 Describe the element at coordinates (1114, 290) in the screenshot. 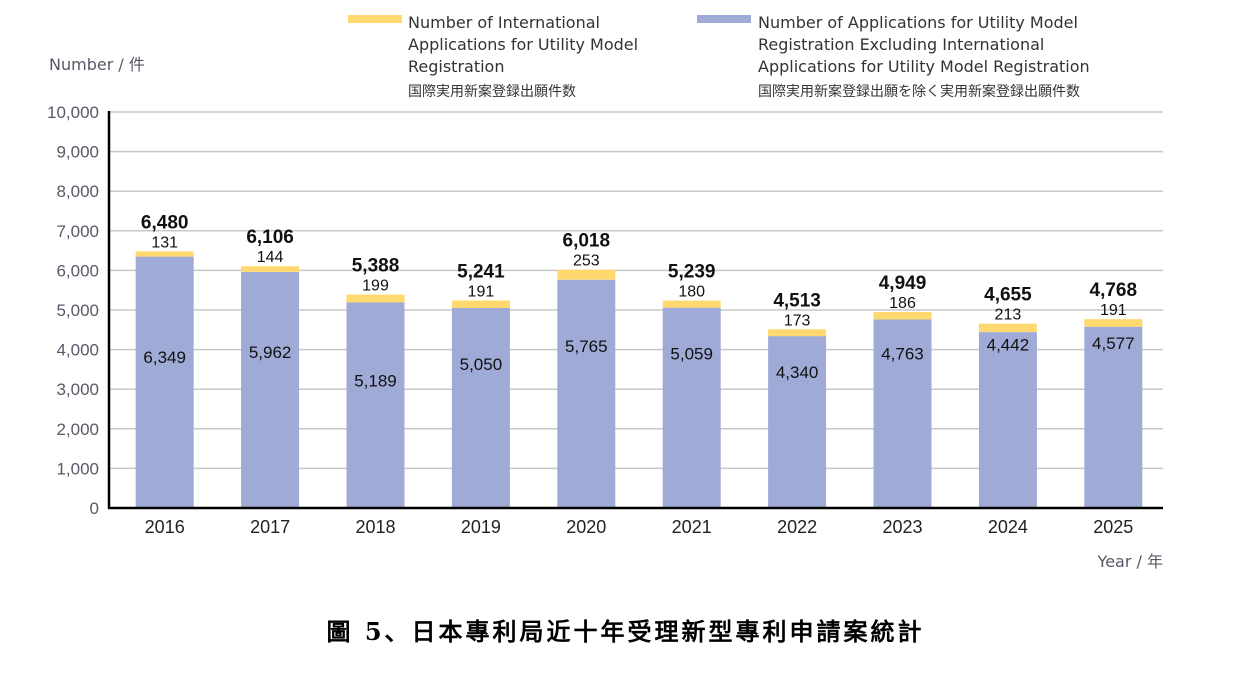

I see `label-total-2025: 4,768` at that location.